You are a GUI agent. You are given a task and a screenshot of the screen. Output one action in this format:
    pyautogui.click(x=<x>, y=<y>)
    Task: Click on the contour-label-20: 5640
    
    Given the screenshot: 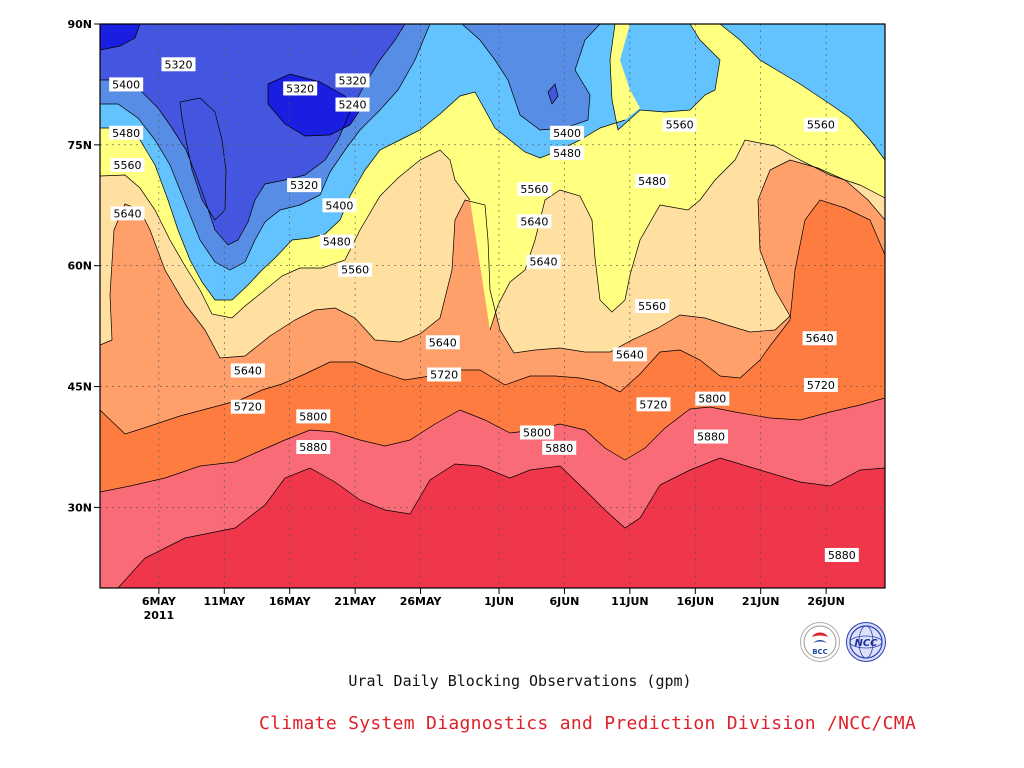 What is the action you would take?
    pyautogui.click(x=443, y=342)
    